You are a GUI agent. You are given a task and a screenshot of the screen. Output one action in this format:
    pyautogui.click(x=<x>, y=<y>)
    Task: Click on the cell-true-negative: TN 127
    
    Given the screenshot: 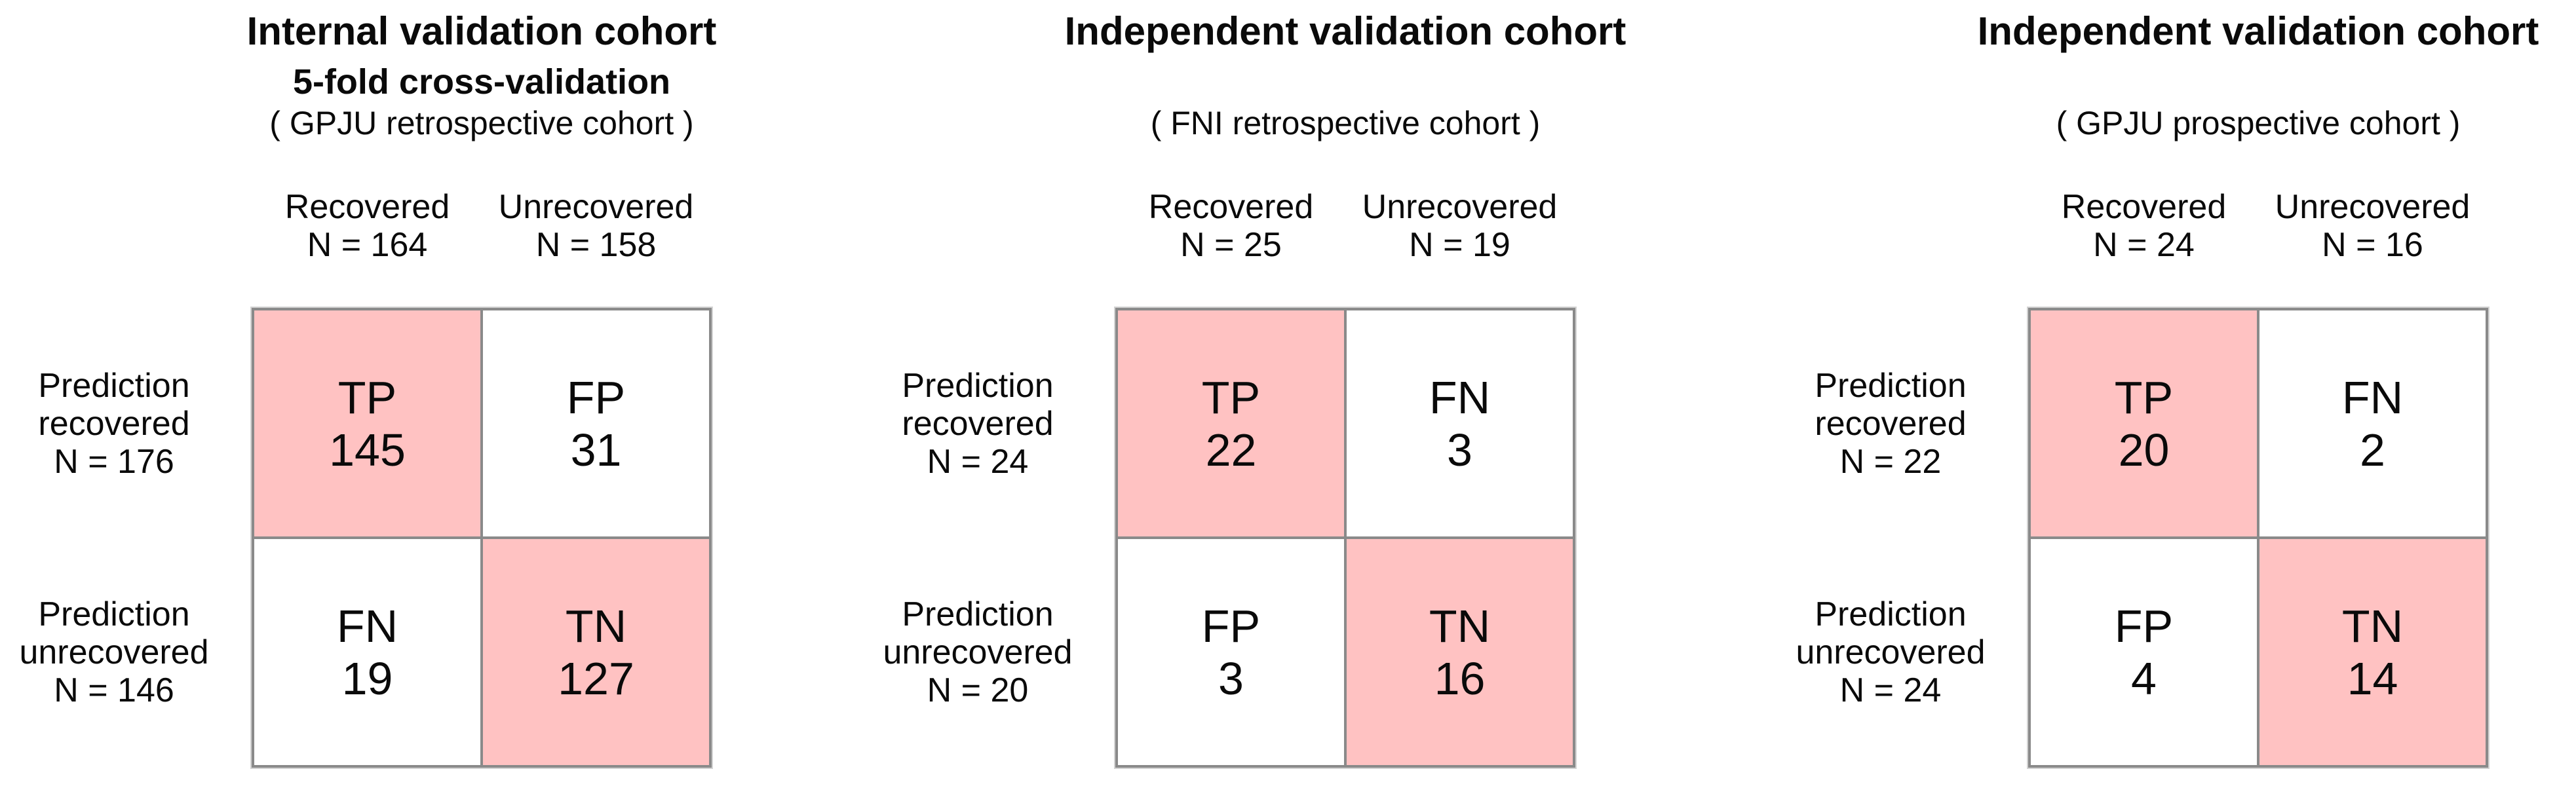 What is the action you would take?
    pyautogui.click(x=596, y=652)
    